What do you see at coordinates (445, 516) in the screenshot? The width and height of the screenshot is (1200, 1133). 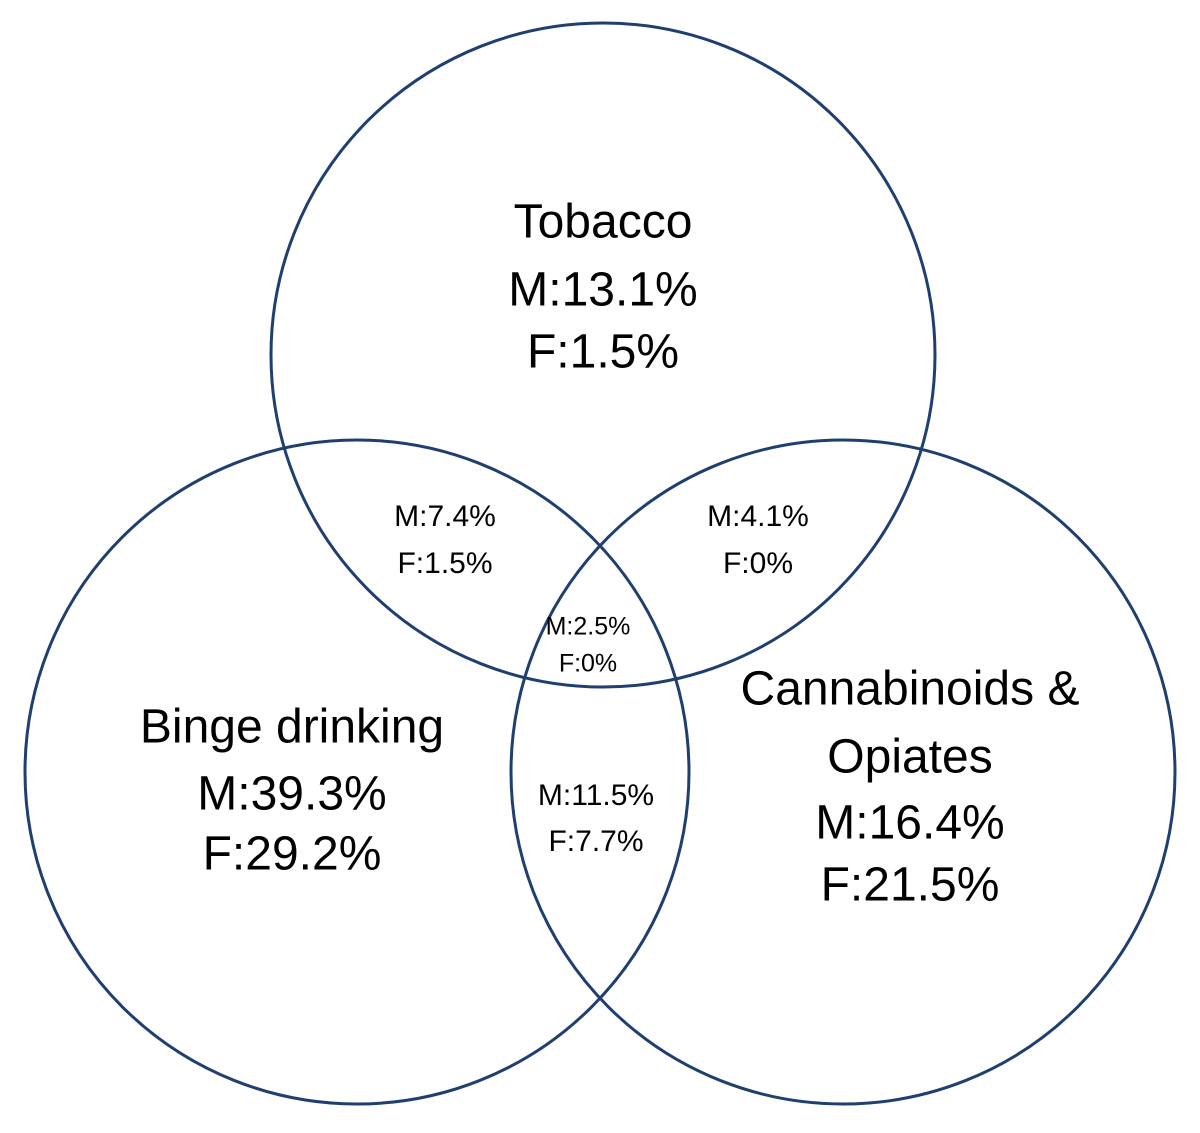 I see `region-male: M:7.4%` at bounding box center [445, 516].